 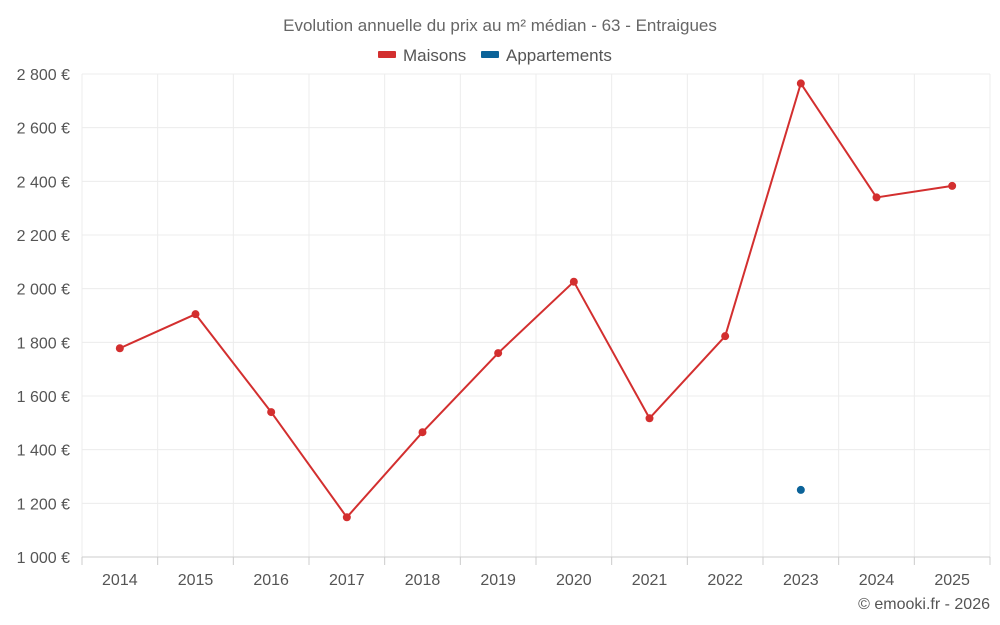 I want to click on series-appartements, so click(x=800, y=489).